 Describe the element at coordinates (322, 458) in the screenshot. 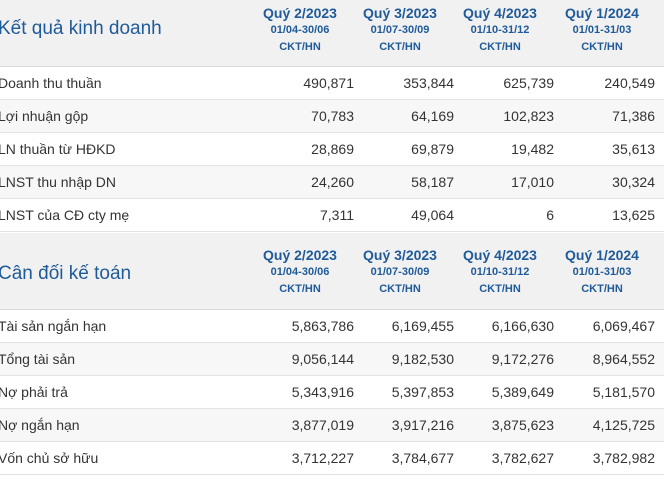

I see `cell-value: 3,712,227` at that location.